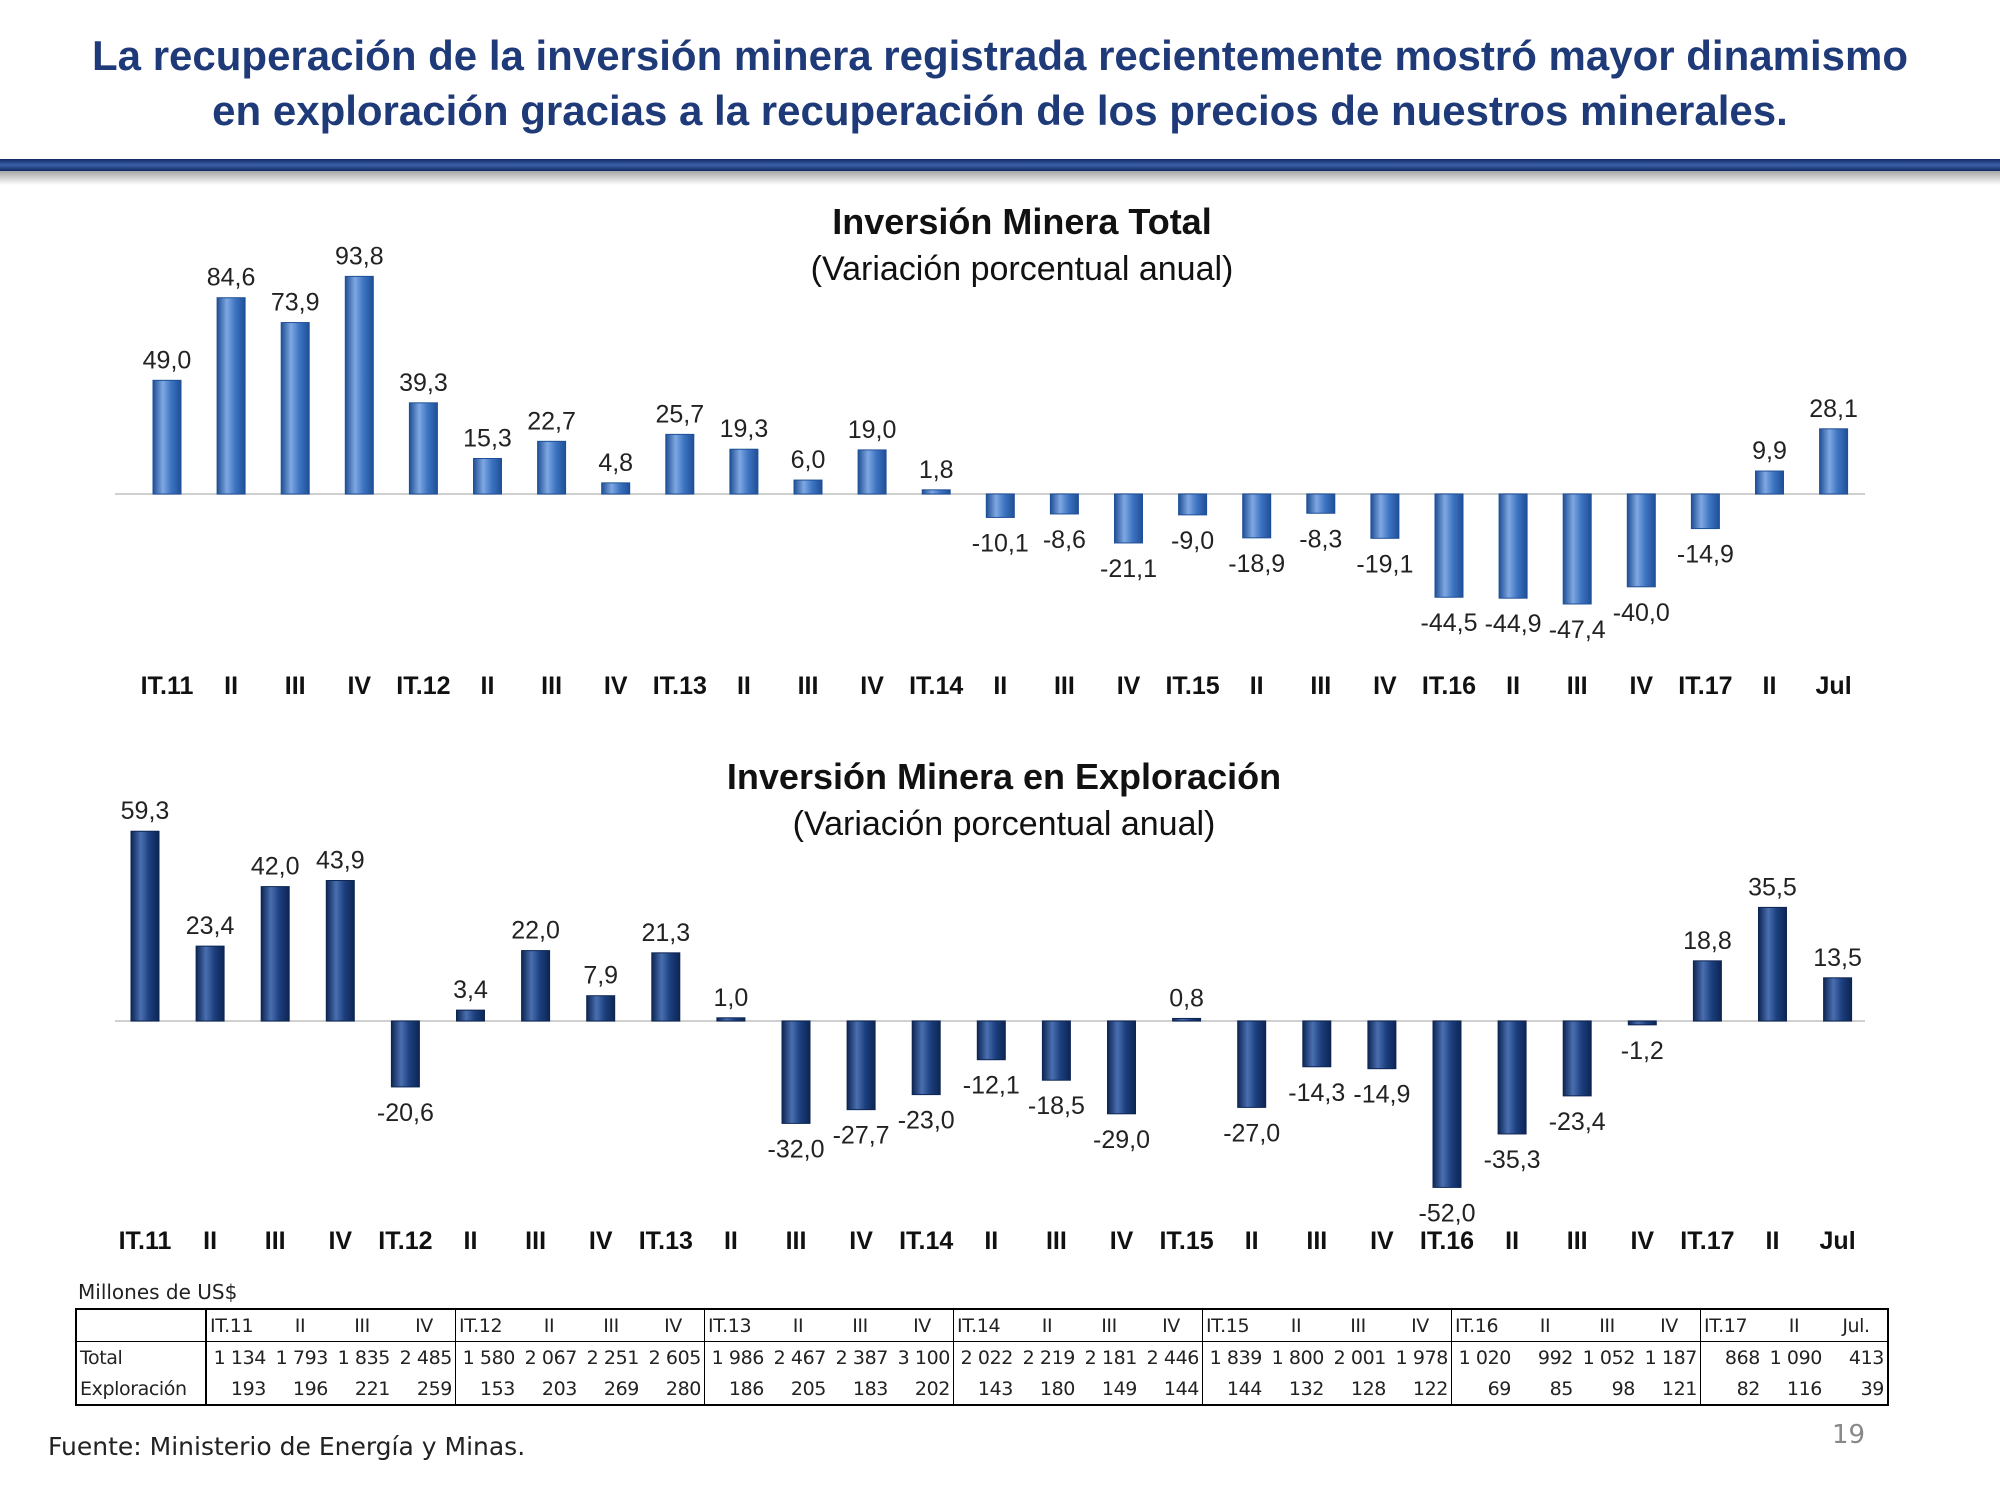  Describe the element at coordinates (1609, 1357) in the screenshot. I see `table-cell: 1 052` at that location.